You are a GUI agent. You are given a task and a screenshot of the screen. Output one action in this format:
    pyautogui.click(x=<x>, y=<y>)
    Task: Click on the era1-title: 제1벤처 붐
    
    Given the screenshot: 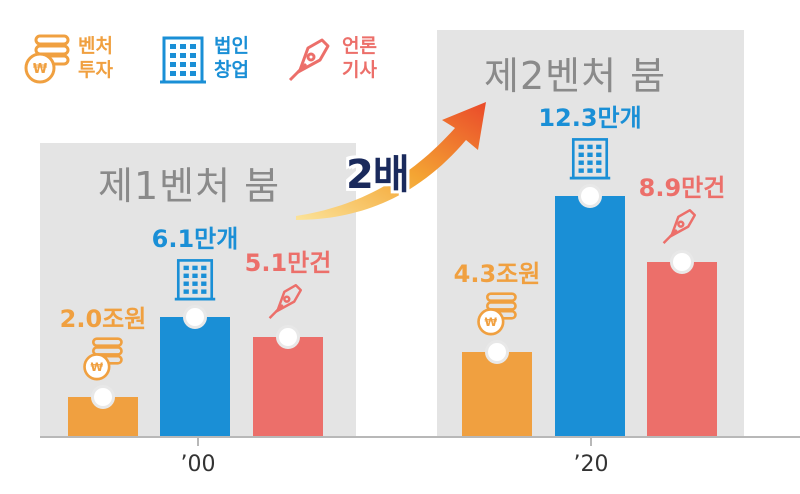 What is the action you would take?
    pyautogui.click(x=189, y=186)
    